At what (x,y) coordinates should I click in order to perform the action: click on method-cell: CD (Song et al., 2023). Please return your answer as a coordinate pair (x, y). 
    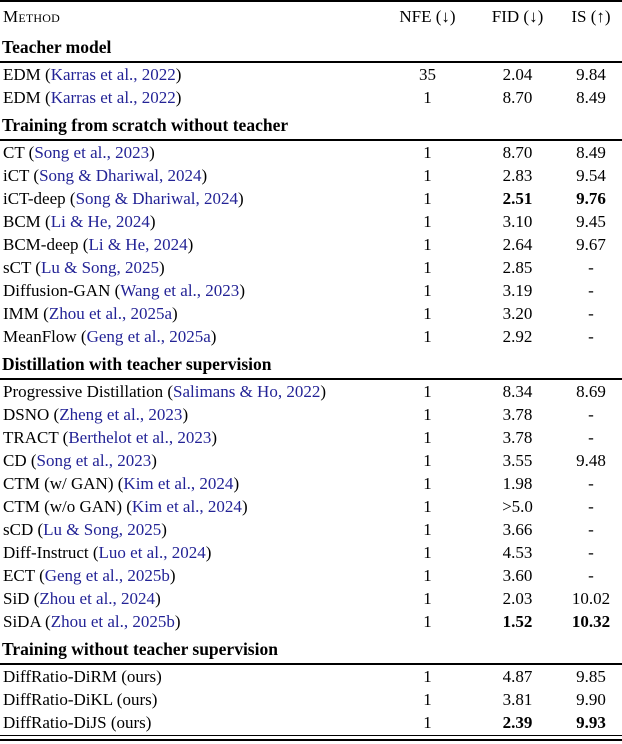
    Looking at the image, I should click on (80, 460).